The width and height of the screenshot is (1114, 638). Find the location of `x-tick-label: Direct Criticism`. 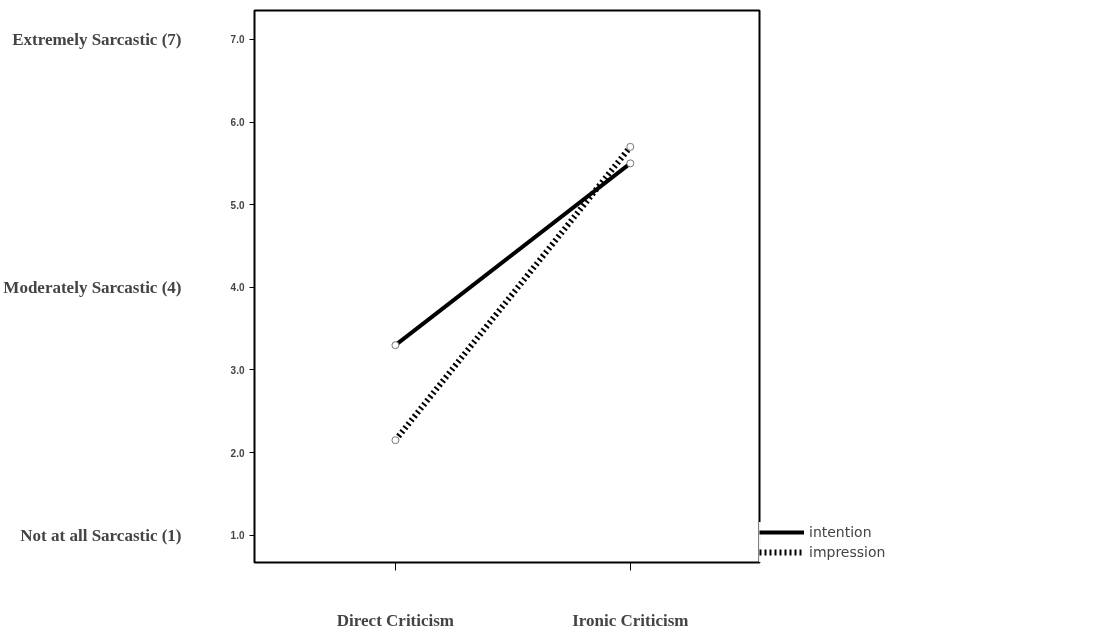

x-tick-label: Direct Criticism is located at coordinates (395, 620).